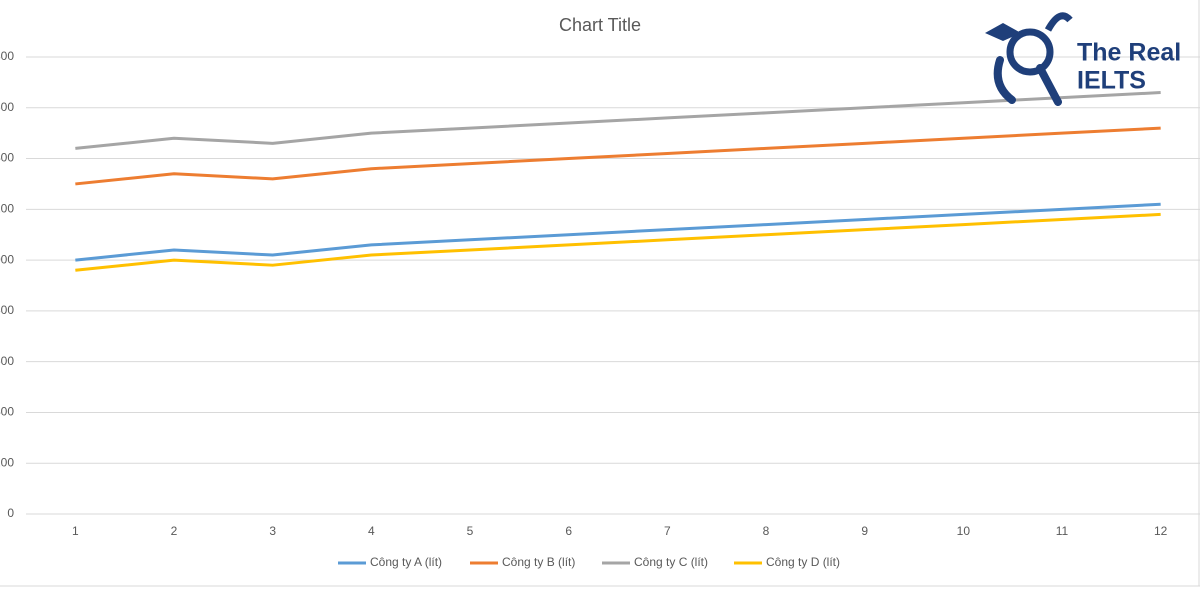 Image resolution: width=1200 pixels, height=600 pixels. What do you see at coordinates (7, 259) in the screenshot?
I see `y-tick-label: 1000` at bounding box center [7, 259].